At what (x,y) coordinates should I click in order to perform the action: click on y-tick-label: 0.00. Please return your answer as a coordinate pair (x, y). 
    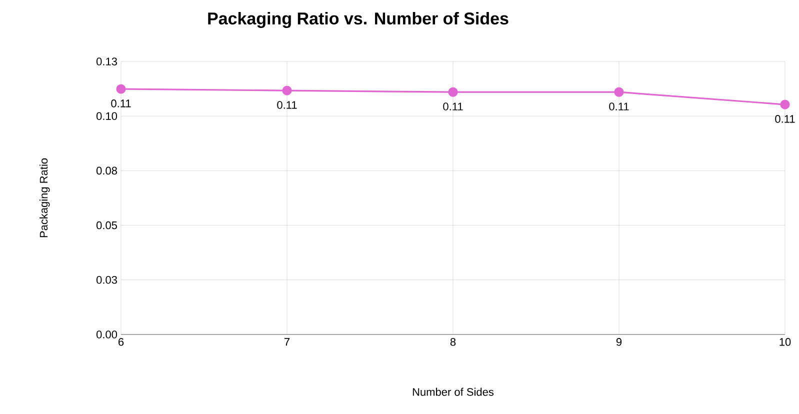
    Looking at the image, I should click on (107, 334).